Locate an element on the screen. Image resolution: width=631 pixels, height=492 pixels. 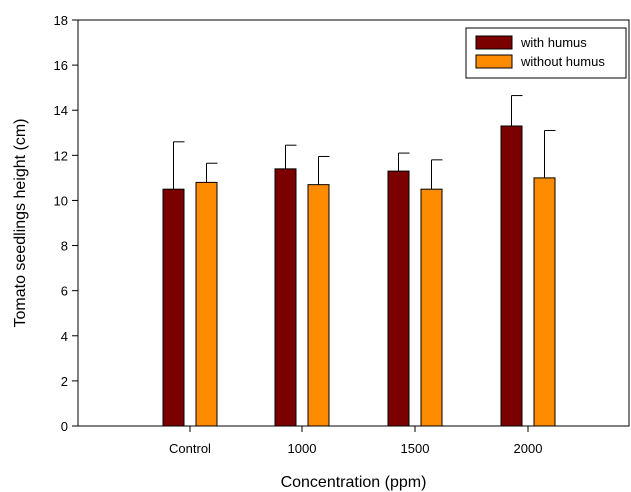
y-tick-label: 0 is located at coordinates (64, 426).